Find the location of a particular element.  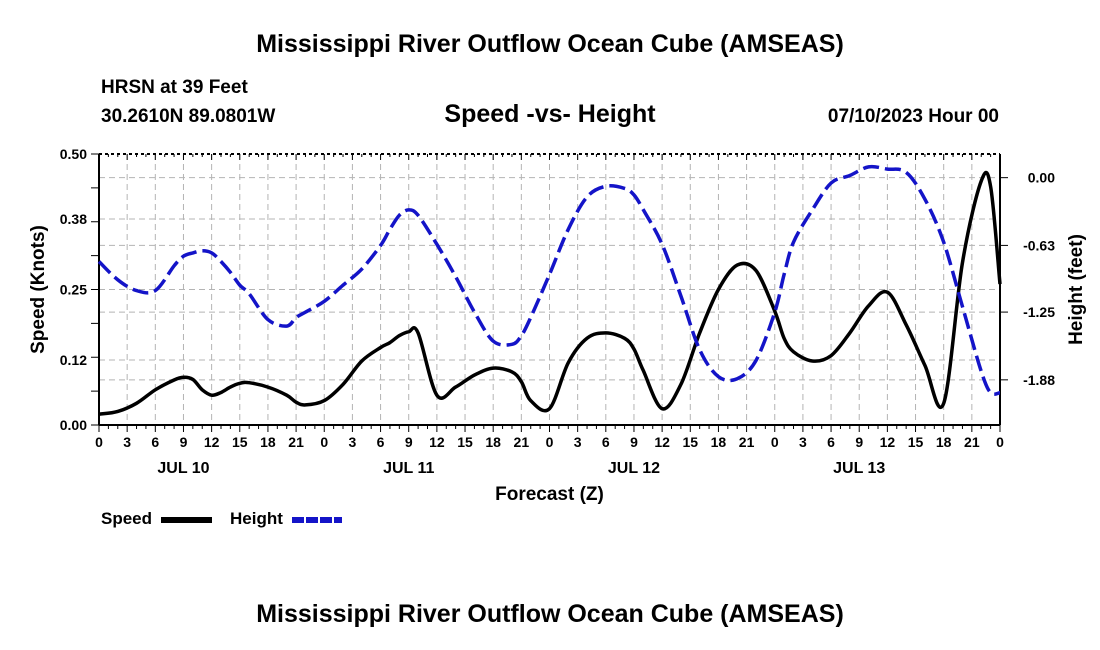

chart-title: Speed -vs- Height is located at coordinates (550, 114).